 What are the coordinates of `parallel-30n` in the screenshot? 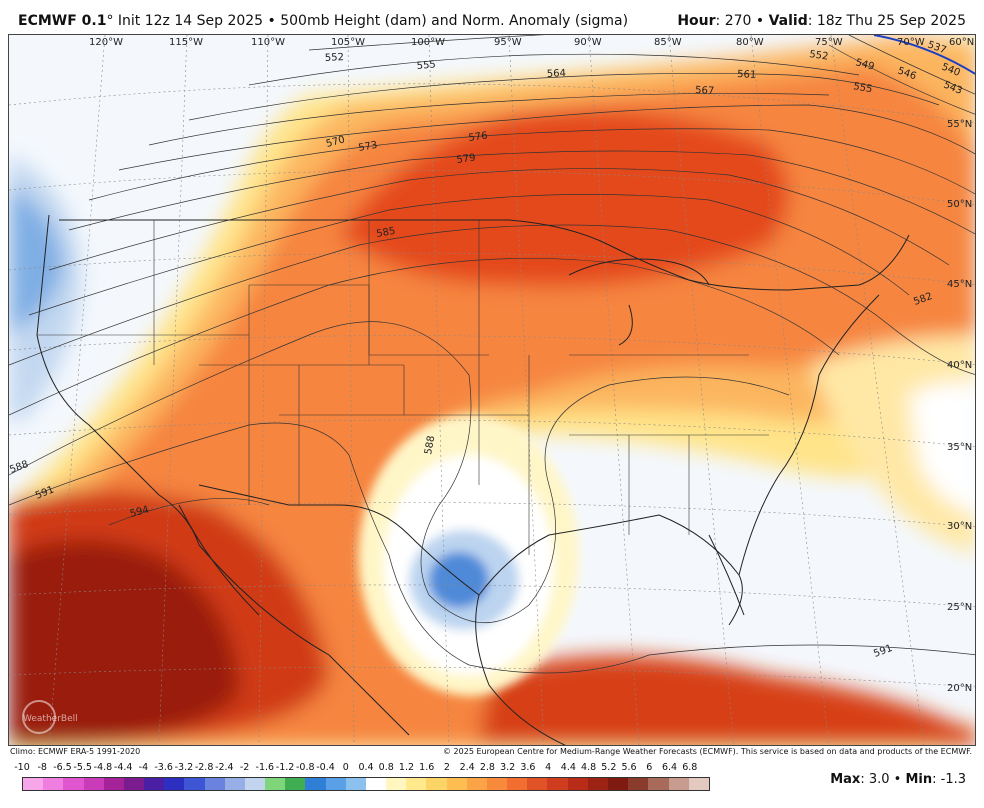 It's located at (492, 515).